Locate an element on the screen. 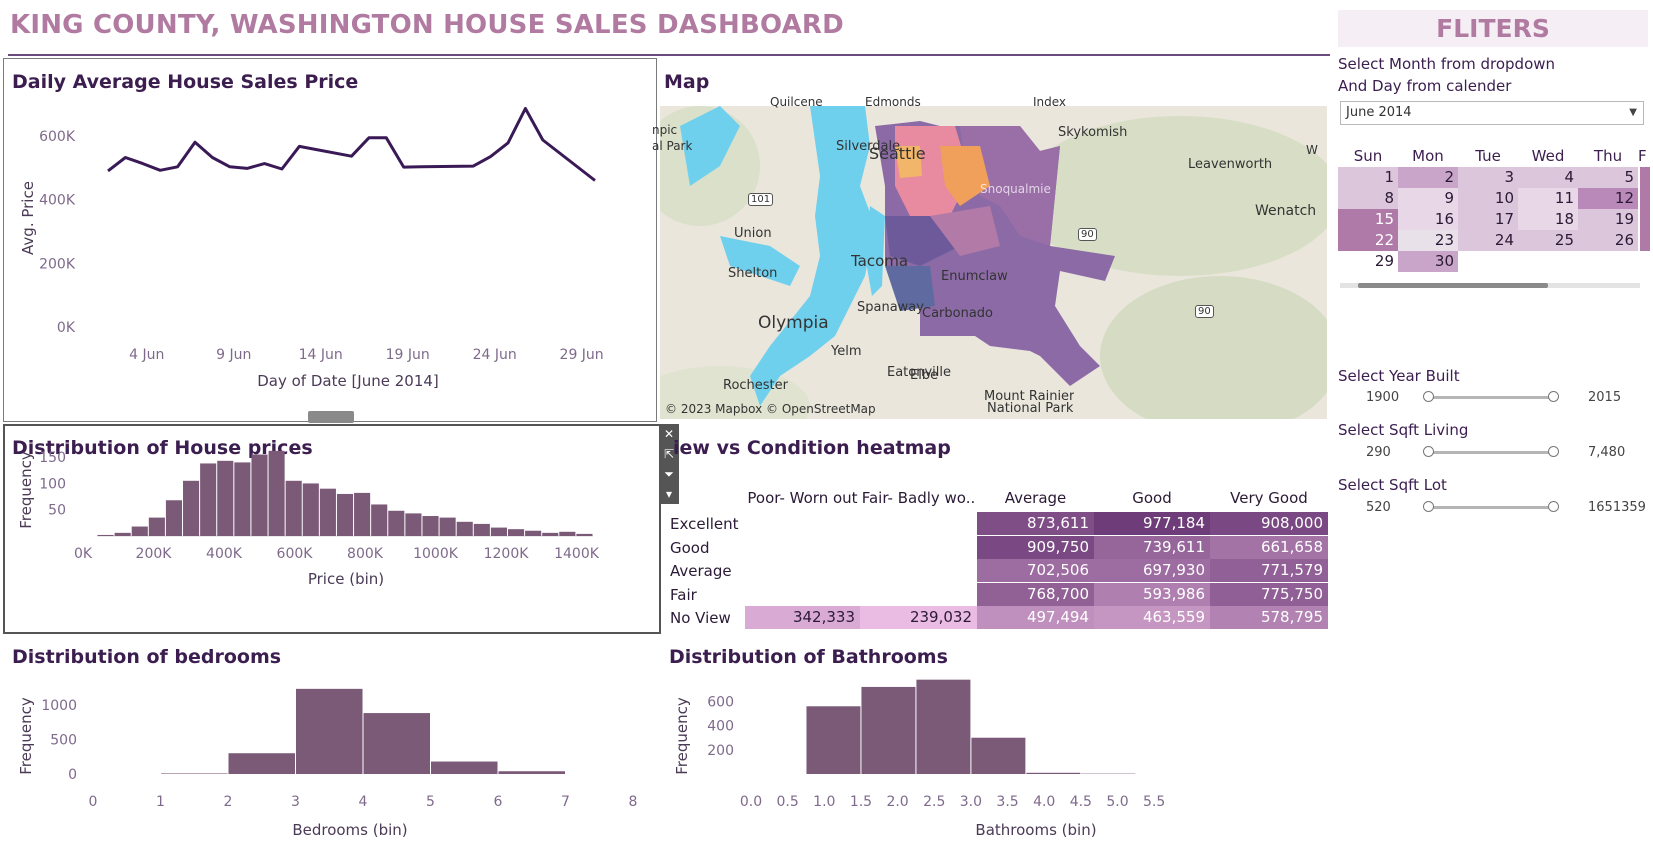 The image size is (1653, 847). price-dist-panel is located at coordinates (332, 529).